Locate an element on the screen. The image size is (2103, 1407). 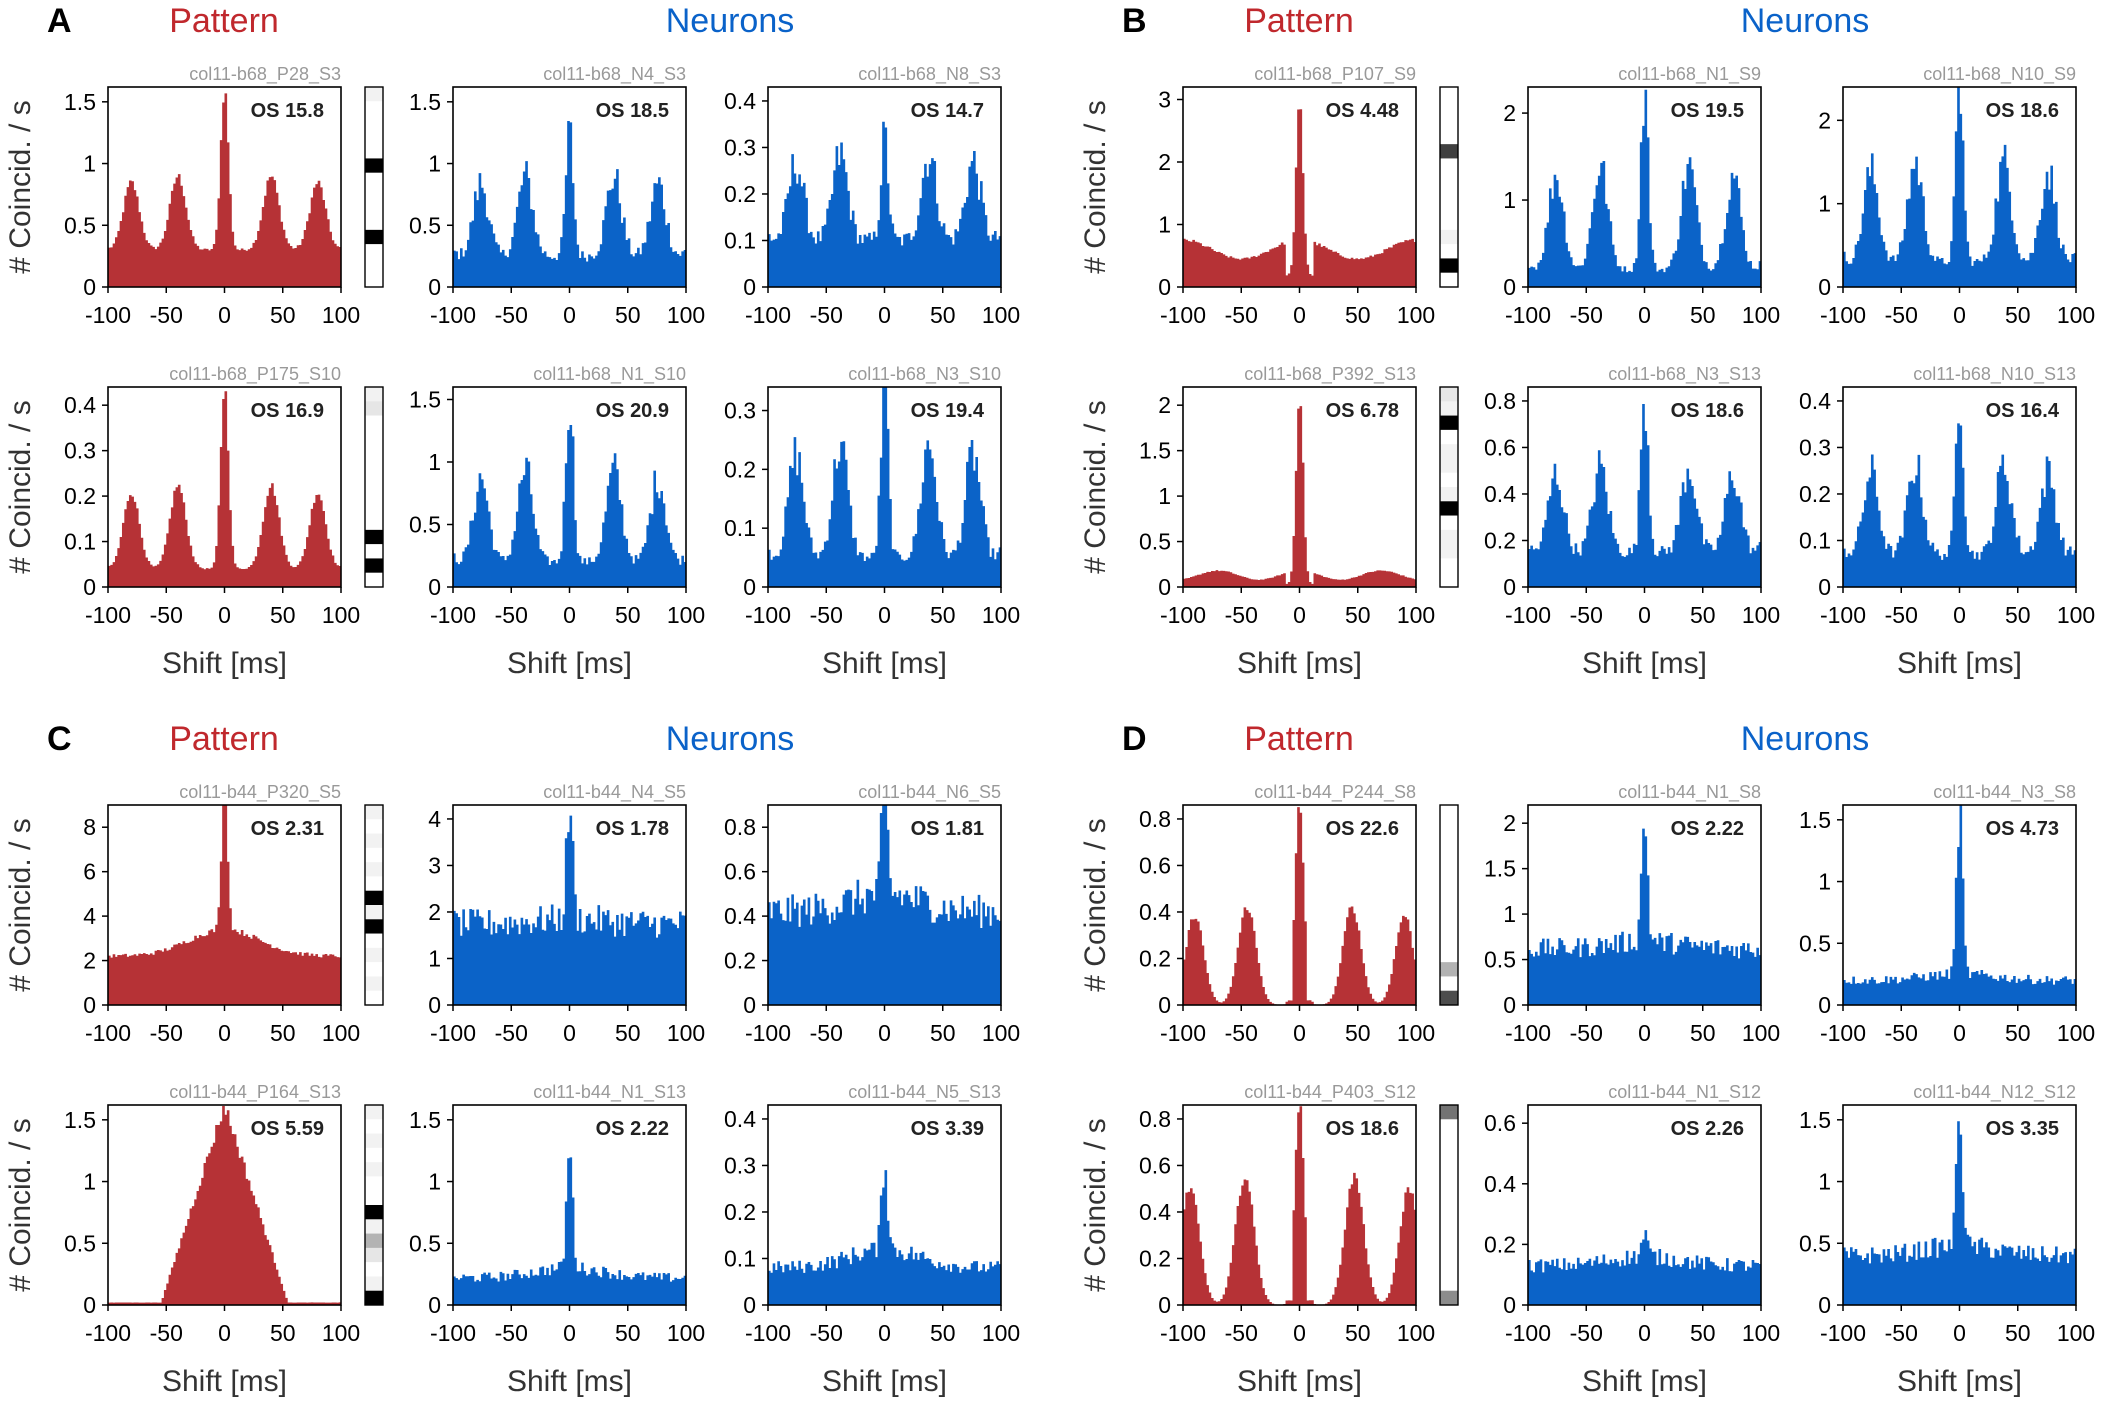
neurons-header: Neurons is located at coordinates (1805, 21).